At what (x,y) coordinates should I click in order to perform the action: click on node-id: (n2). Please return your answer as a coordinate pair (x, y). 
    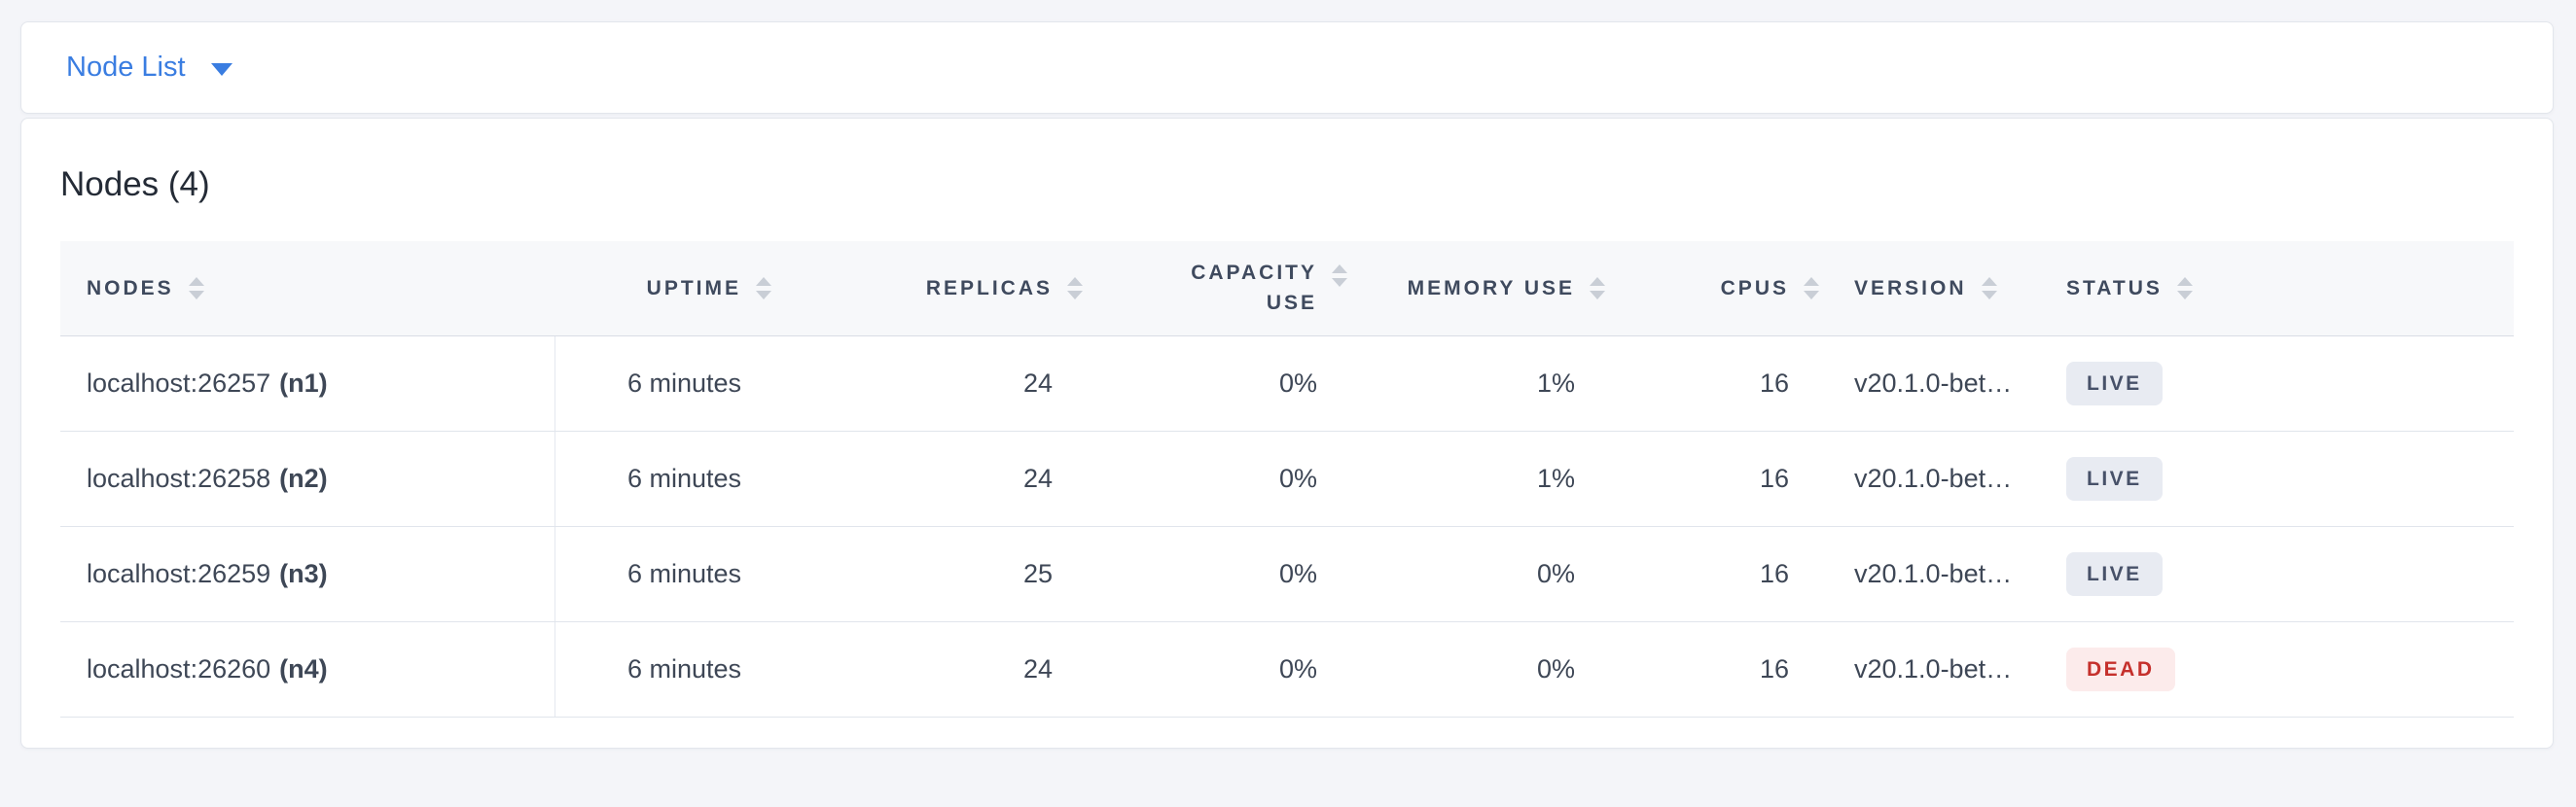
    Looking at the image, I should click on (303, 479).